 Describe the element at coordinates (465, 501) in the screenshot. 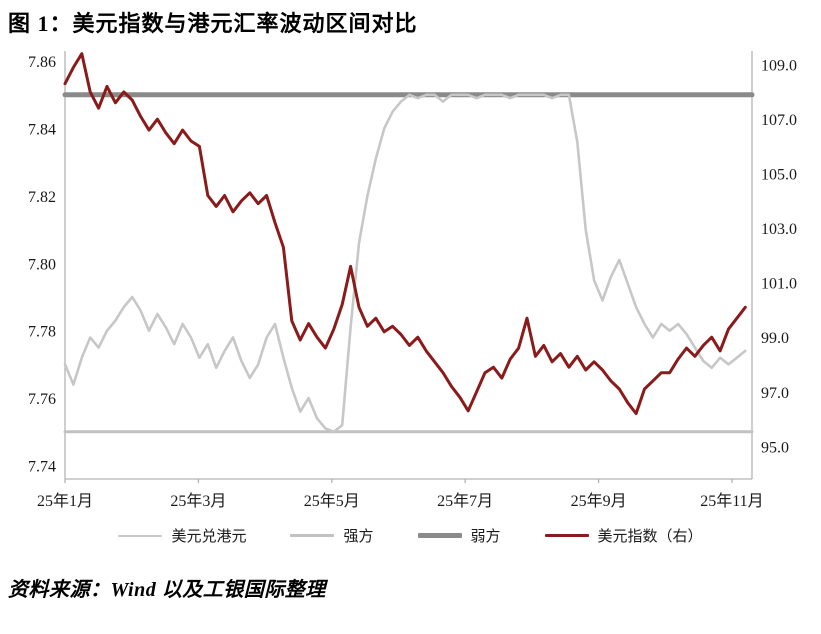

I see `x-axis-tick-label: 25年7月` at that location.